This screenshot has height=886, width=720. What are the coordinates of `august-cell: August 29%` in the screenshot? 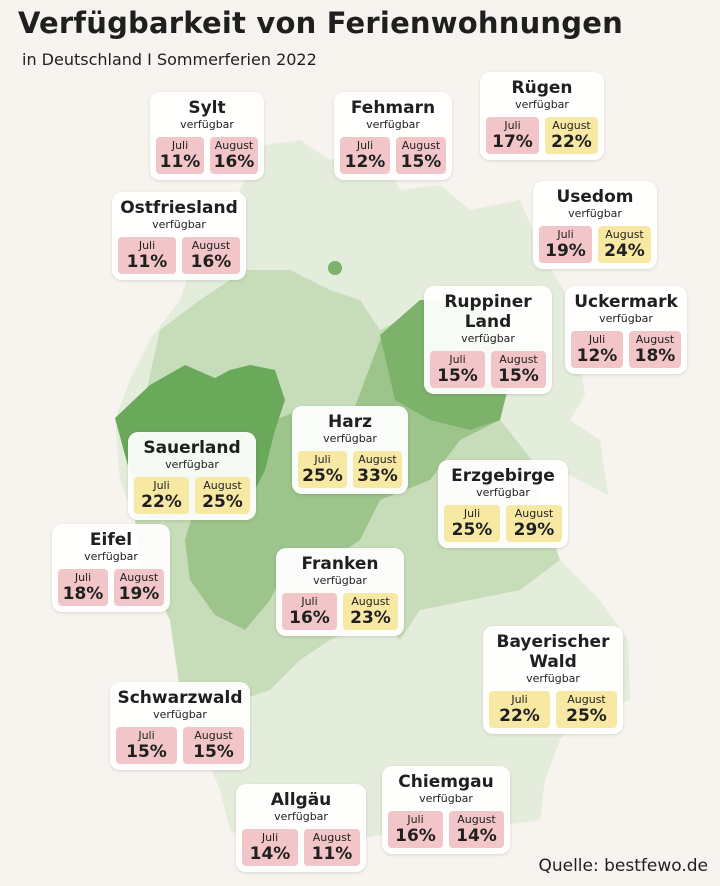 It's located at (534, 523).